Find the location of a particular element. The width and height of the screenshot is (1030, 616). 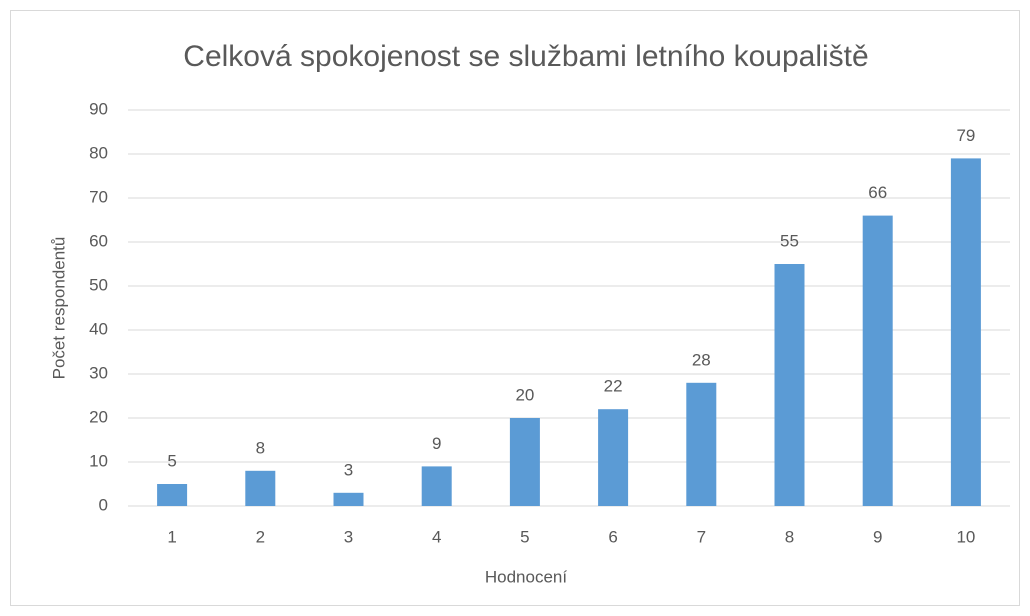

data-label: 5 is located at coordinates (171, 460).